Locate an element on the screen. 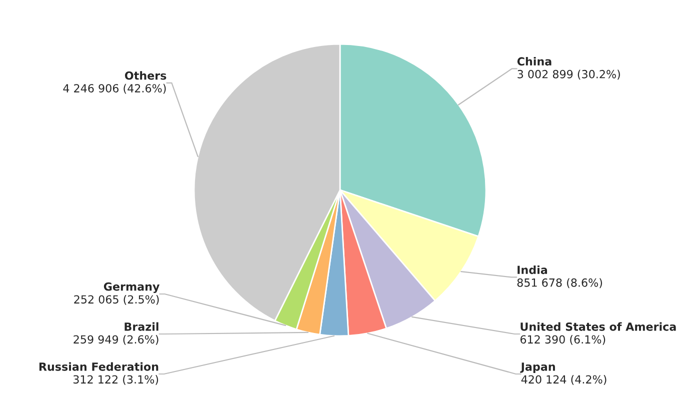  slice-label: Russian Federation is located at coordinates (98, 366).